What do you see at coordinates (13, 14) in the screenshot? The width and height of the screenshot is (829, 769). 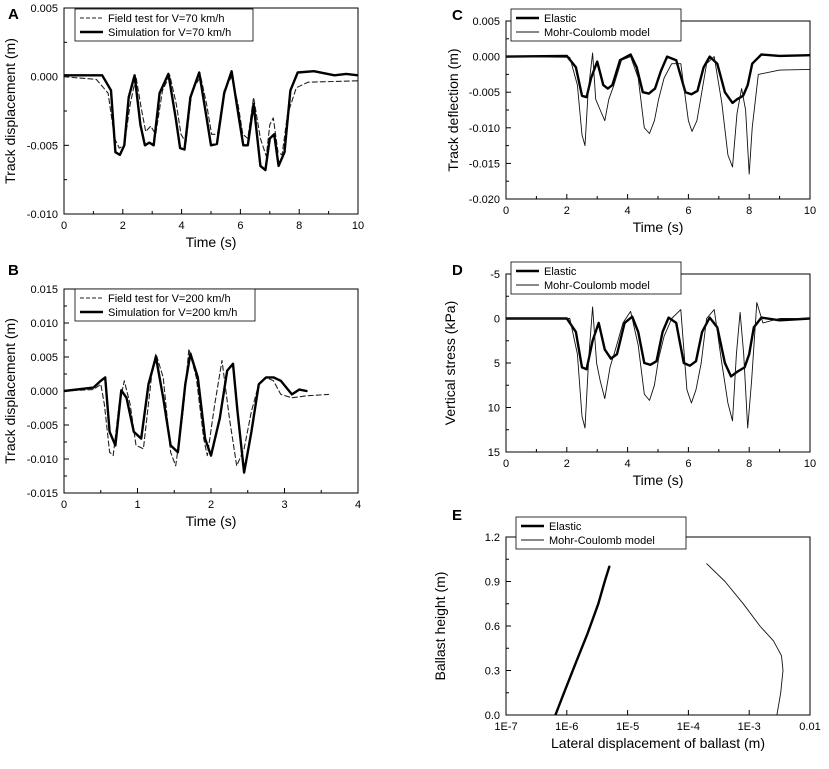 I see `panel-letter: A` at bounding box center [13, 14].